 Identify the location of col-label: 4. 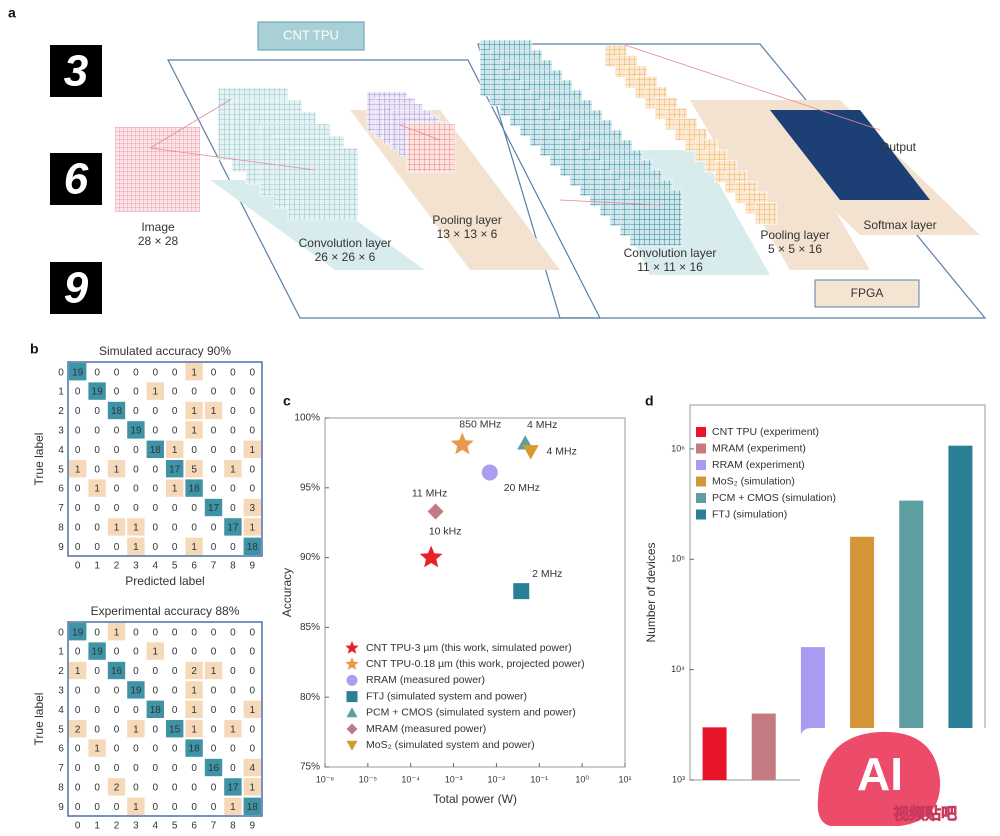
(156, 566).